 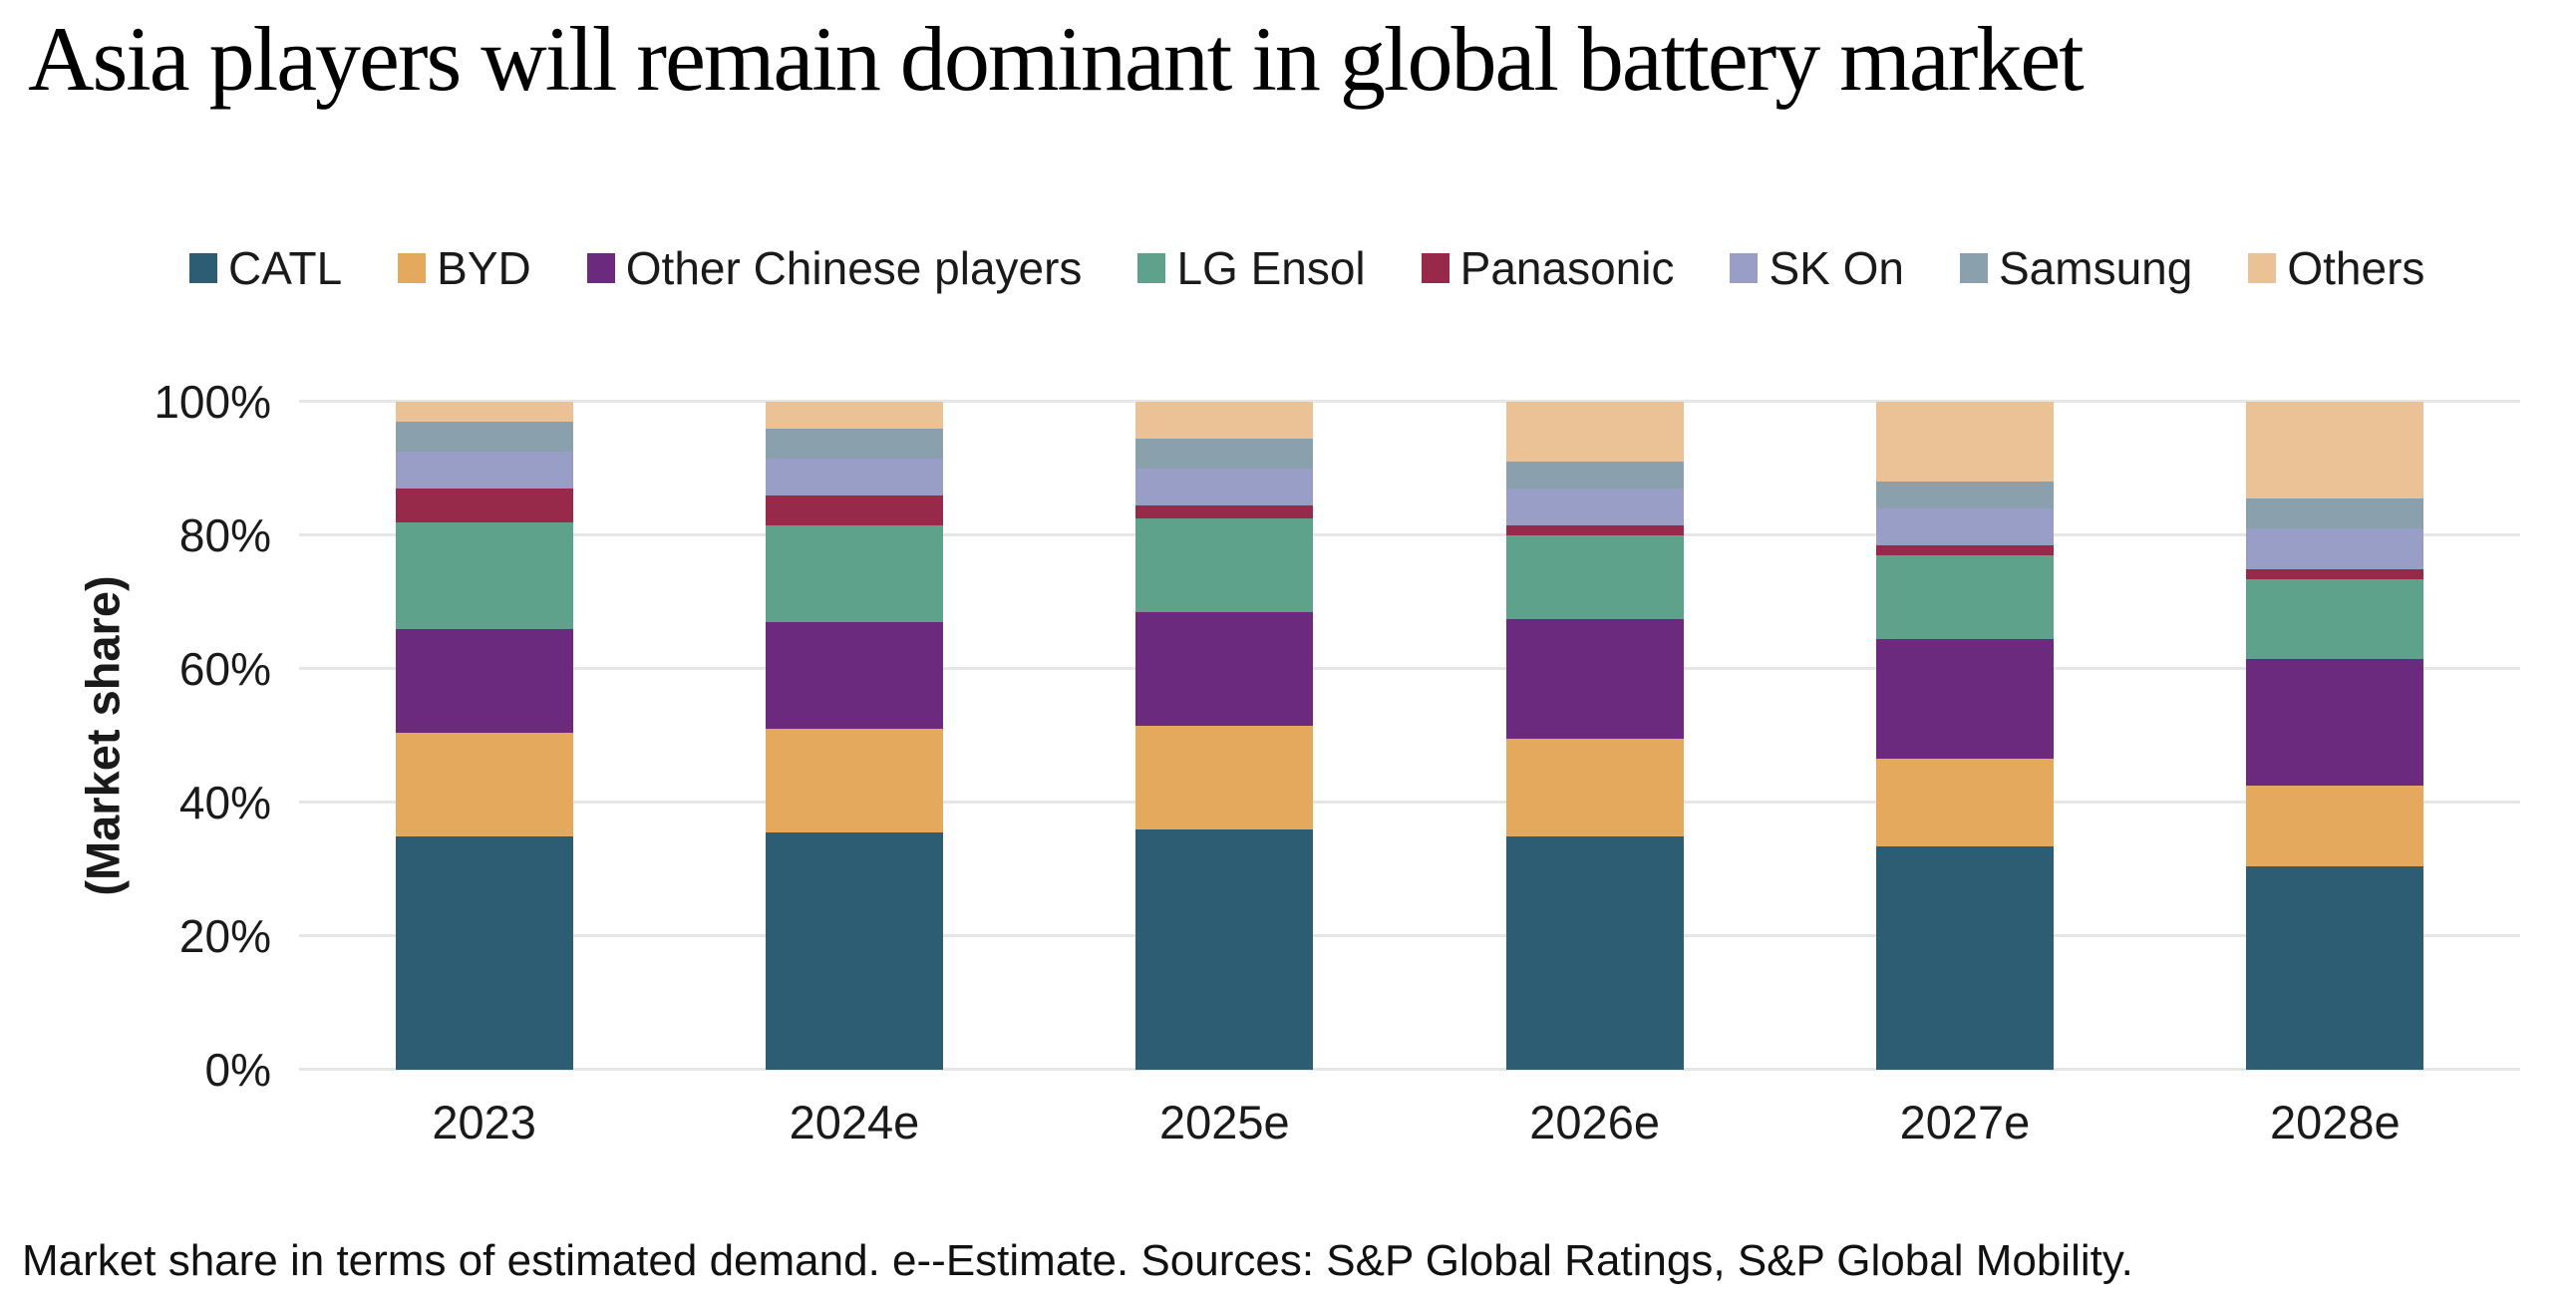 I want to click on y-tick-label-100: 100%, so click(x=212, y=402).